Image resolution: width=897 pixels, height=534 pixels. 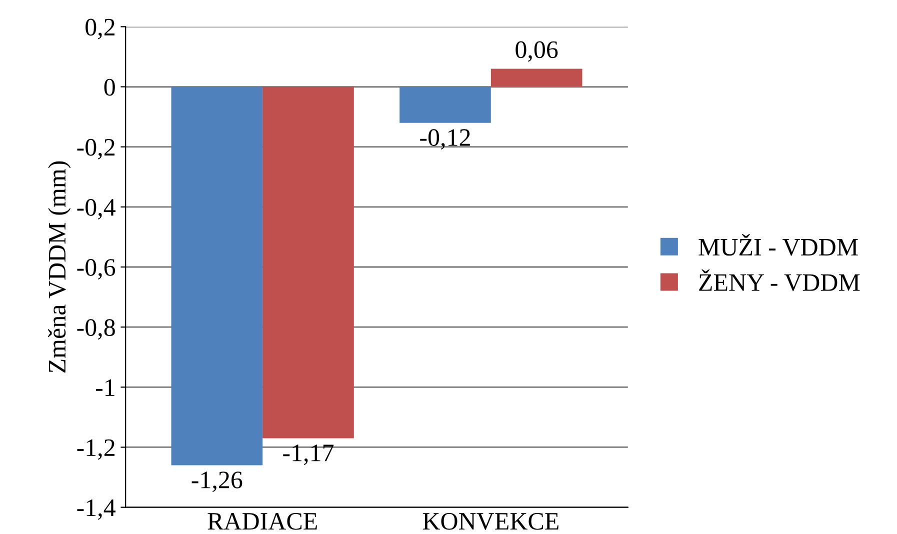 I want to click on y-tick-label: -1,4, so click(x=96, y=509).